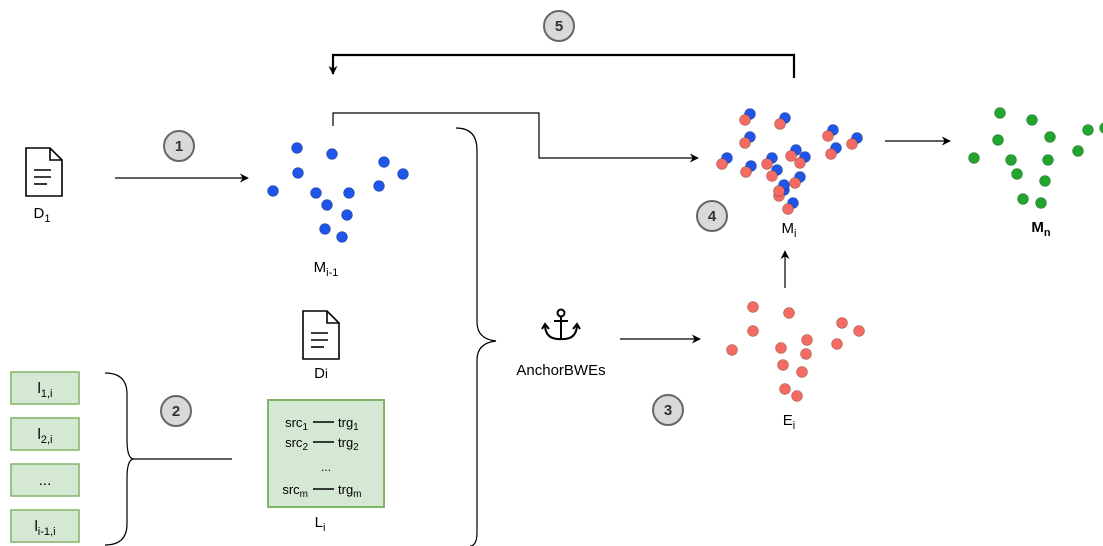 The image size is (1103, 546). I want to click on svg-text: 5, so click(559, 26).